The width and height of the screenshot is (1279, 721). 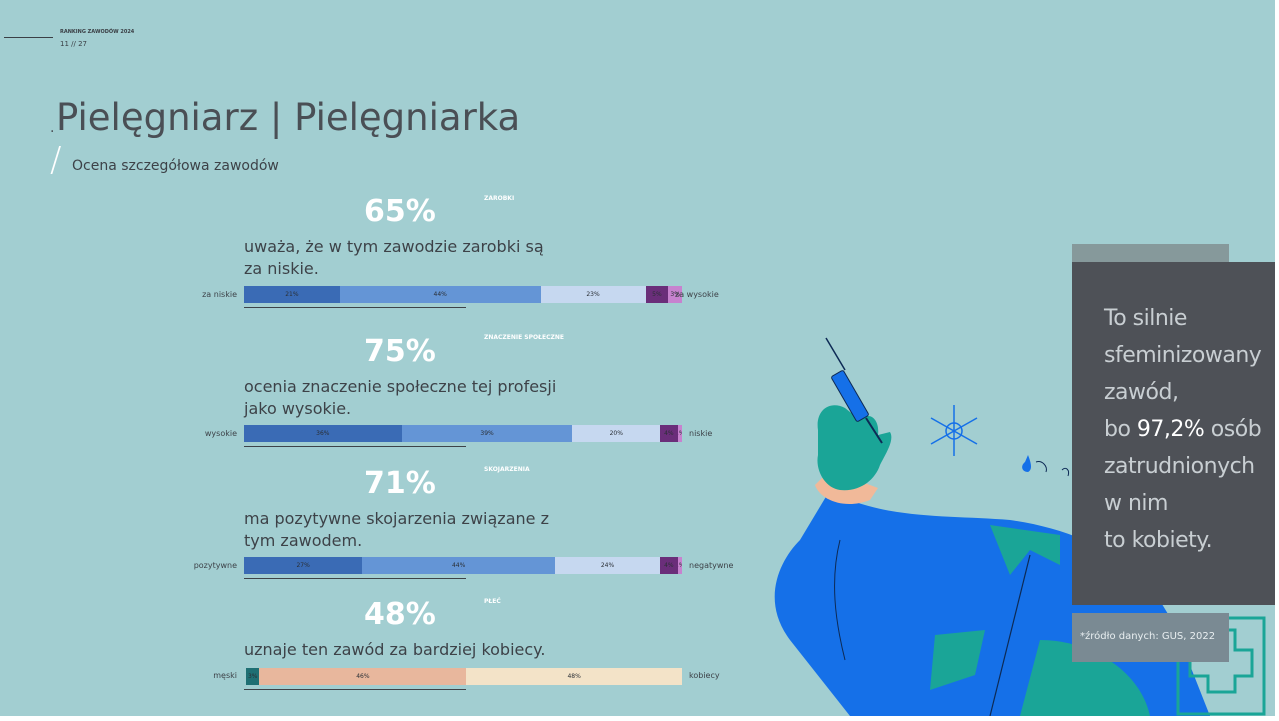 I want to click on source-box, so click(x=1150, y=637).